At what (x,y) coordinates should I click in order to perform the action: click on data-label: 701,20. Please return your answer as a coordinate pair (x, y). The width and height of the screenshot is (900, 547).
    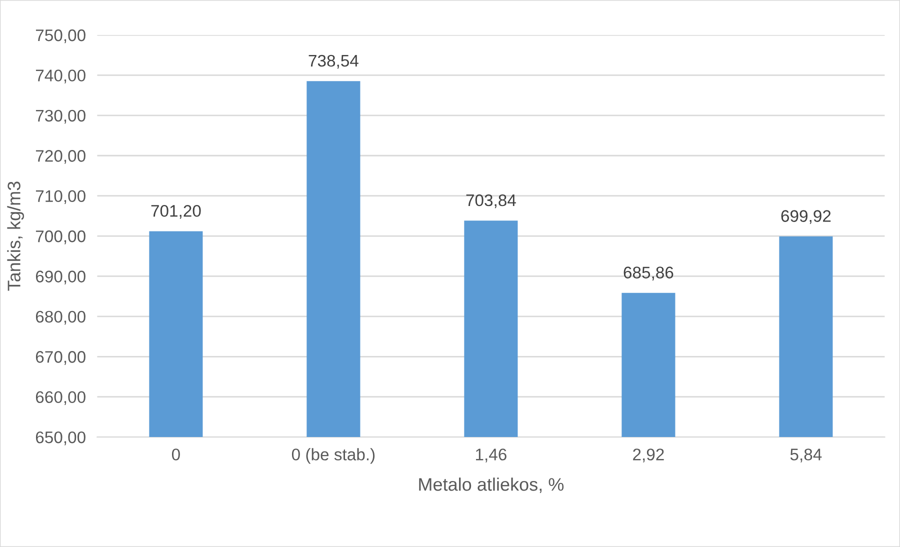
    Looking at the image, I should click on (176, 212).